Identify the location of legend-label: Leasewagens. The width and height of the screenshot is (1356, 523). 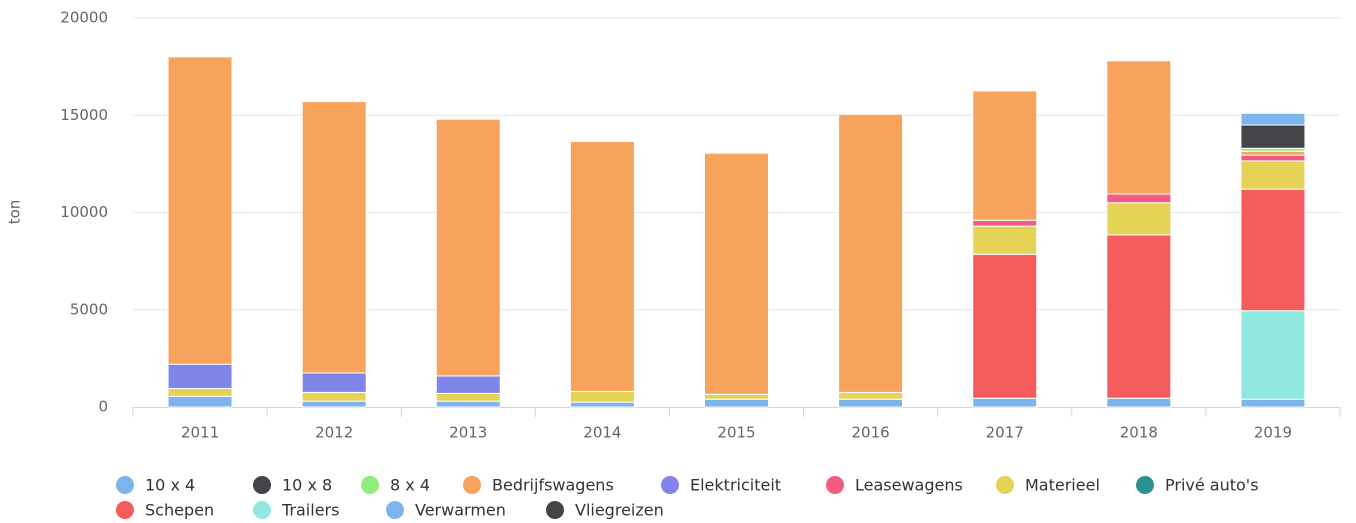
(909, 485).